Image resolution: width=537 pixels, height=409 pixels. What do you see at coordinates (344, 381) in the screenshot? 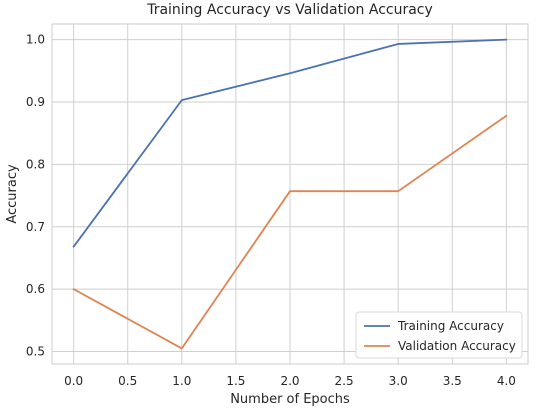
I see `x-tick-label: 2.5` at bounding box center [344, 381].